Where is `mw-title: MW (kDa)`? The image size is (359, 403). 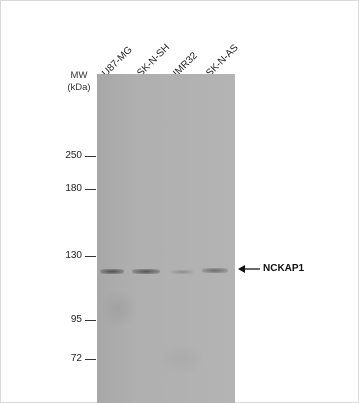
mw-title: MW (kDa) is located at coordinates (79, 82).